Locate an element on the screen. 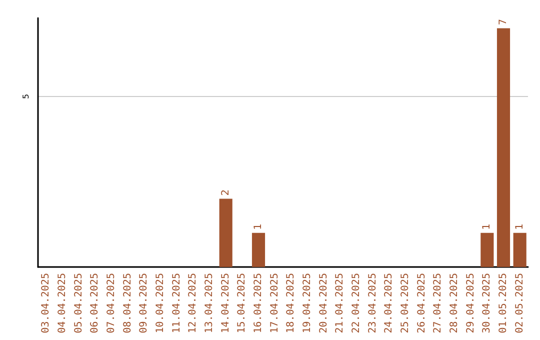 The width and height of the screenshot is (540, 340). x-tick-label: 03.04.2025 is located at coordinates (46, 303).